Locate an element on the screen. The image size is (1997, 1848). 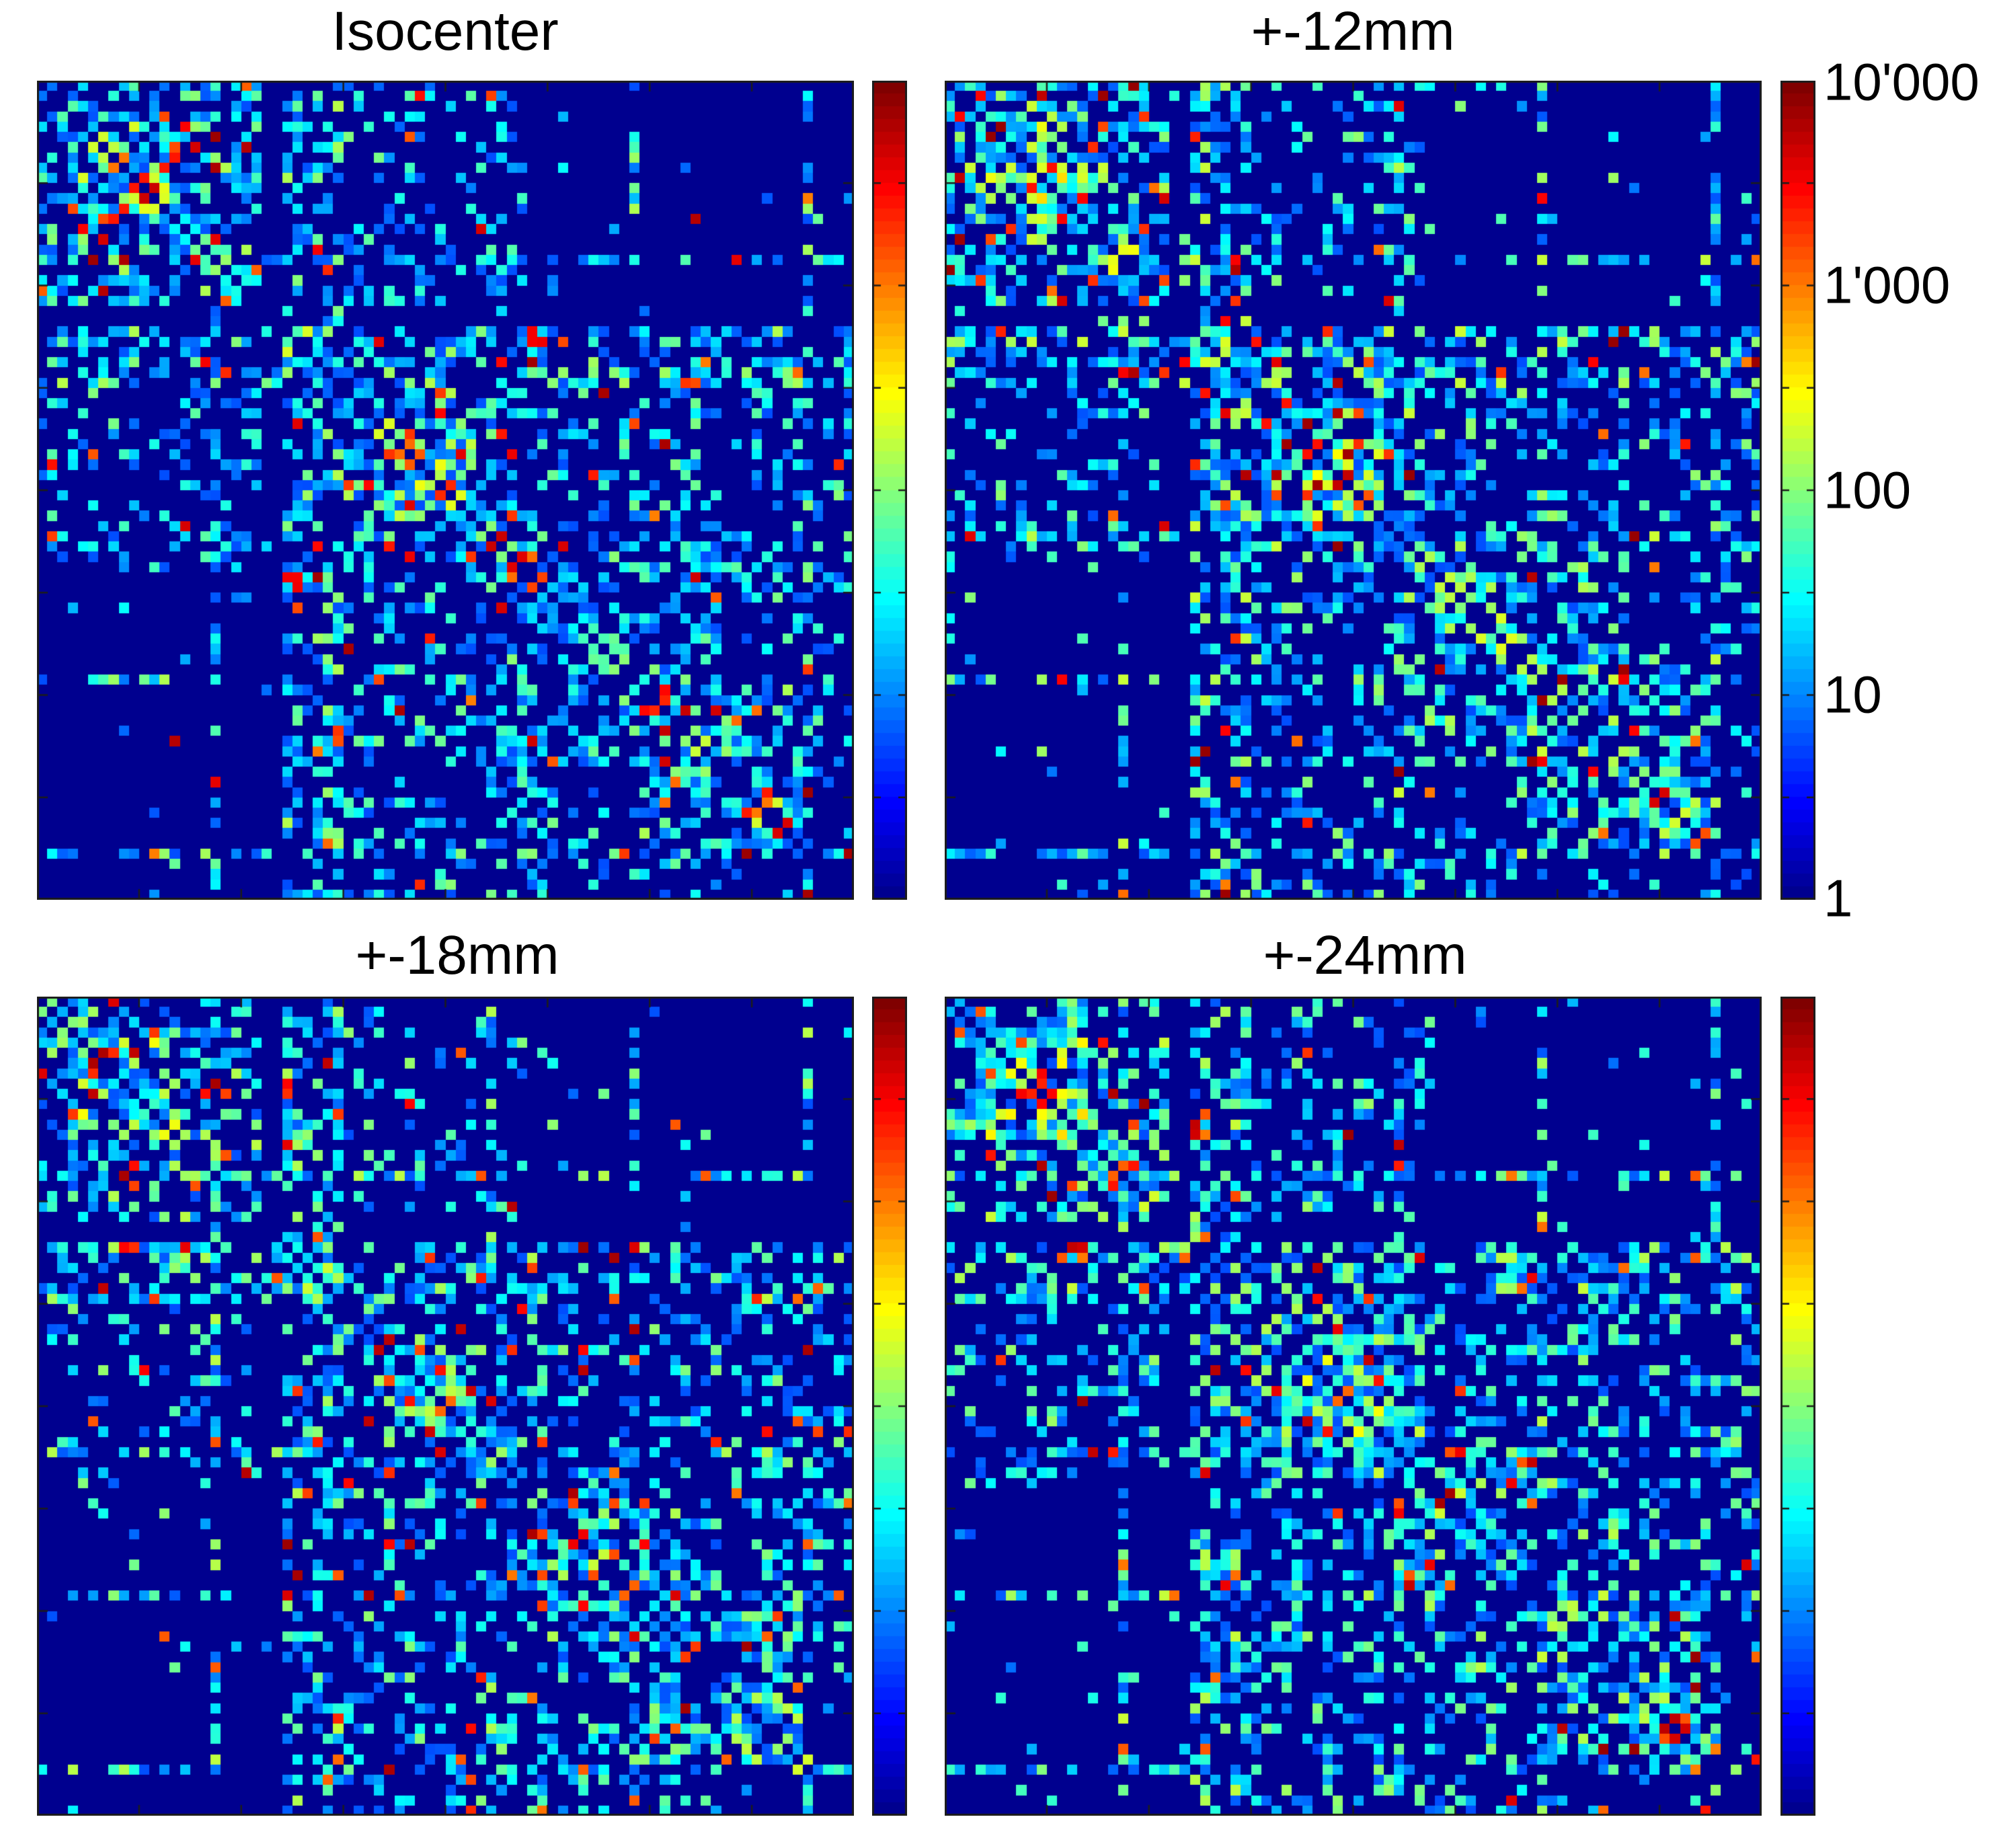
colorbar-tick-label-10: 10 is located at coordinates (1853, 694).